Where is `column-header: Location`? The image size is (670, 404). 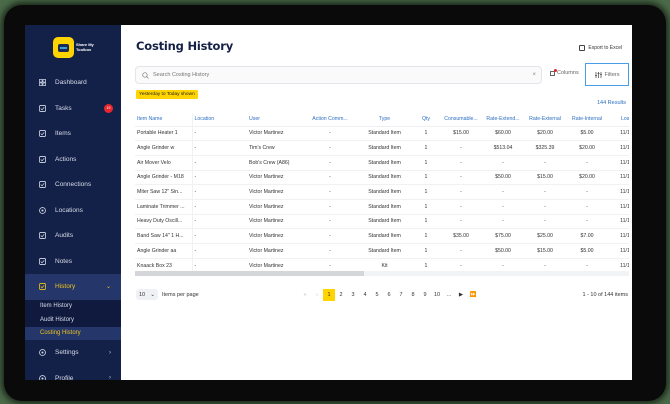 column-header: Location is located at coordinates (219, 120).